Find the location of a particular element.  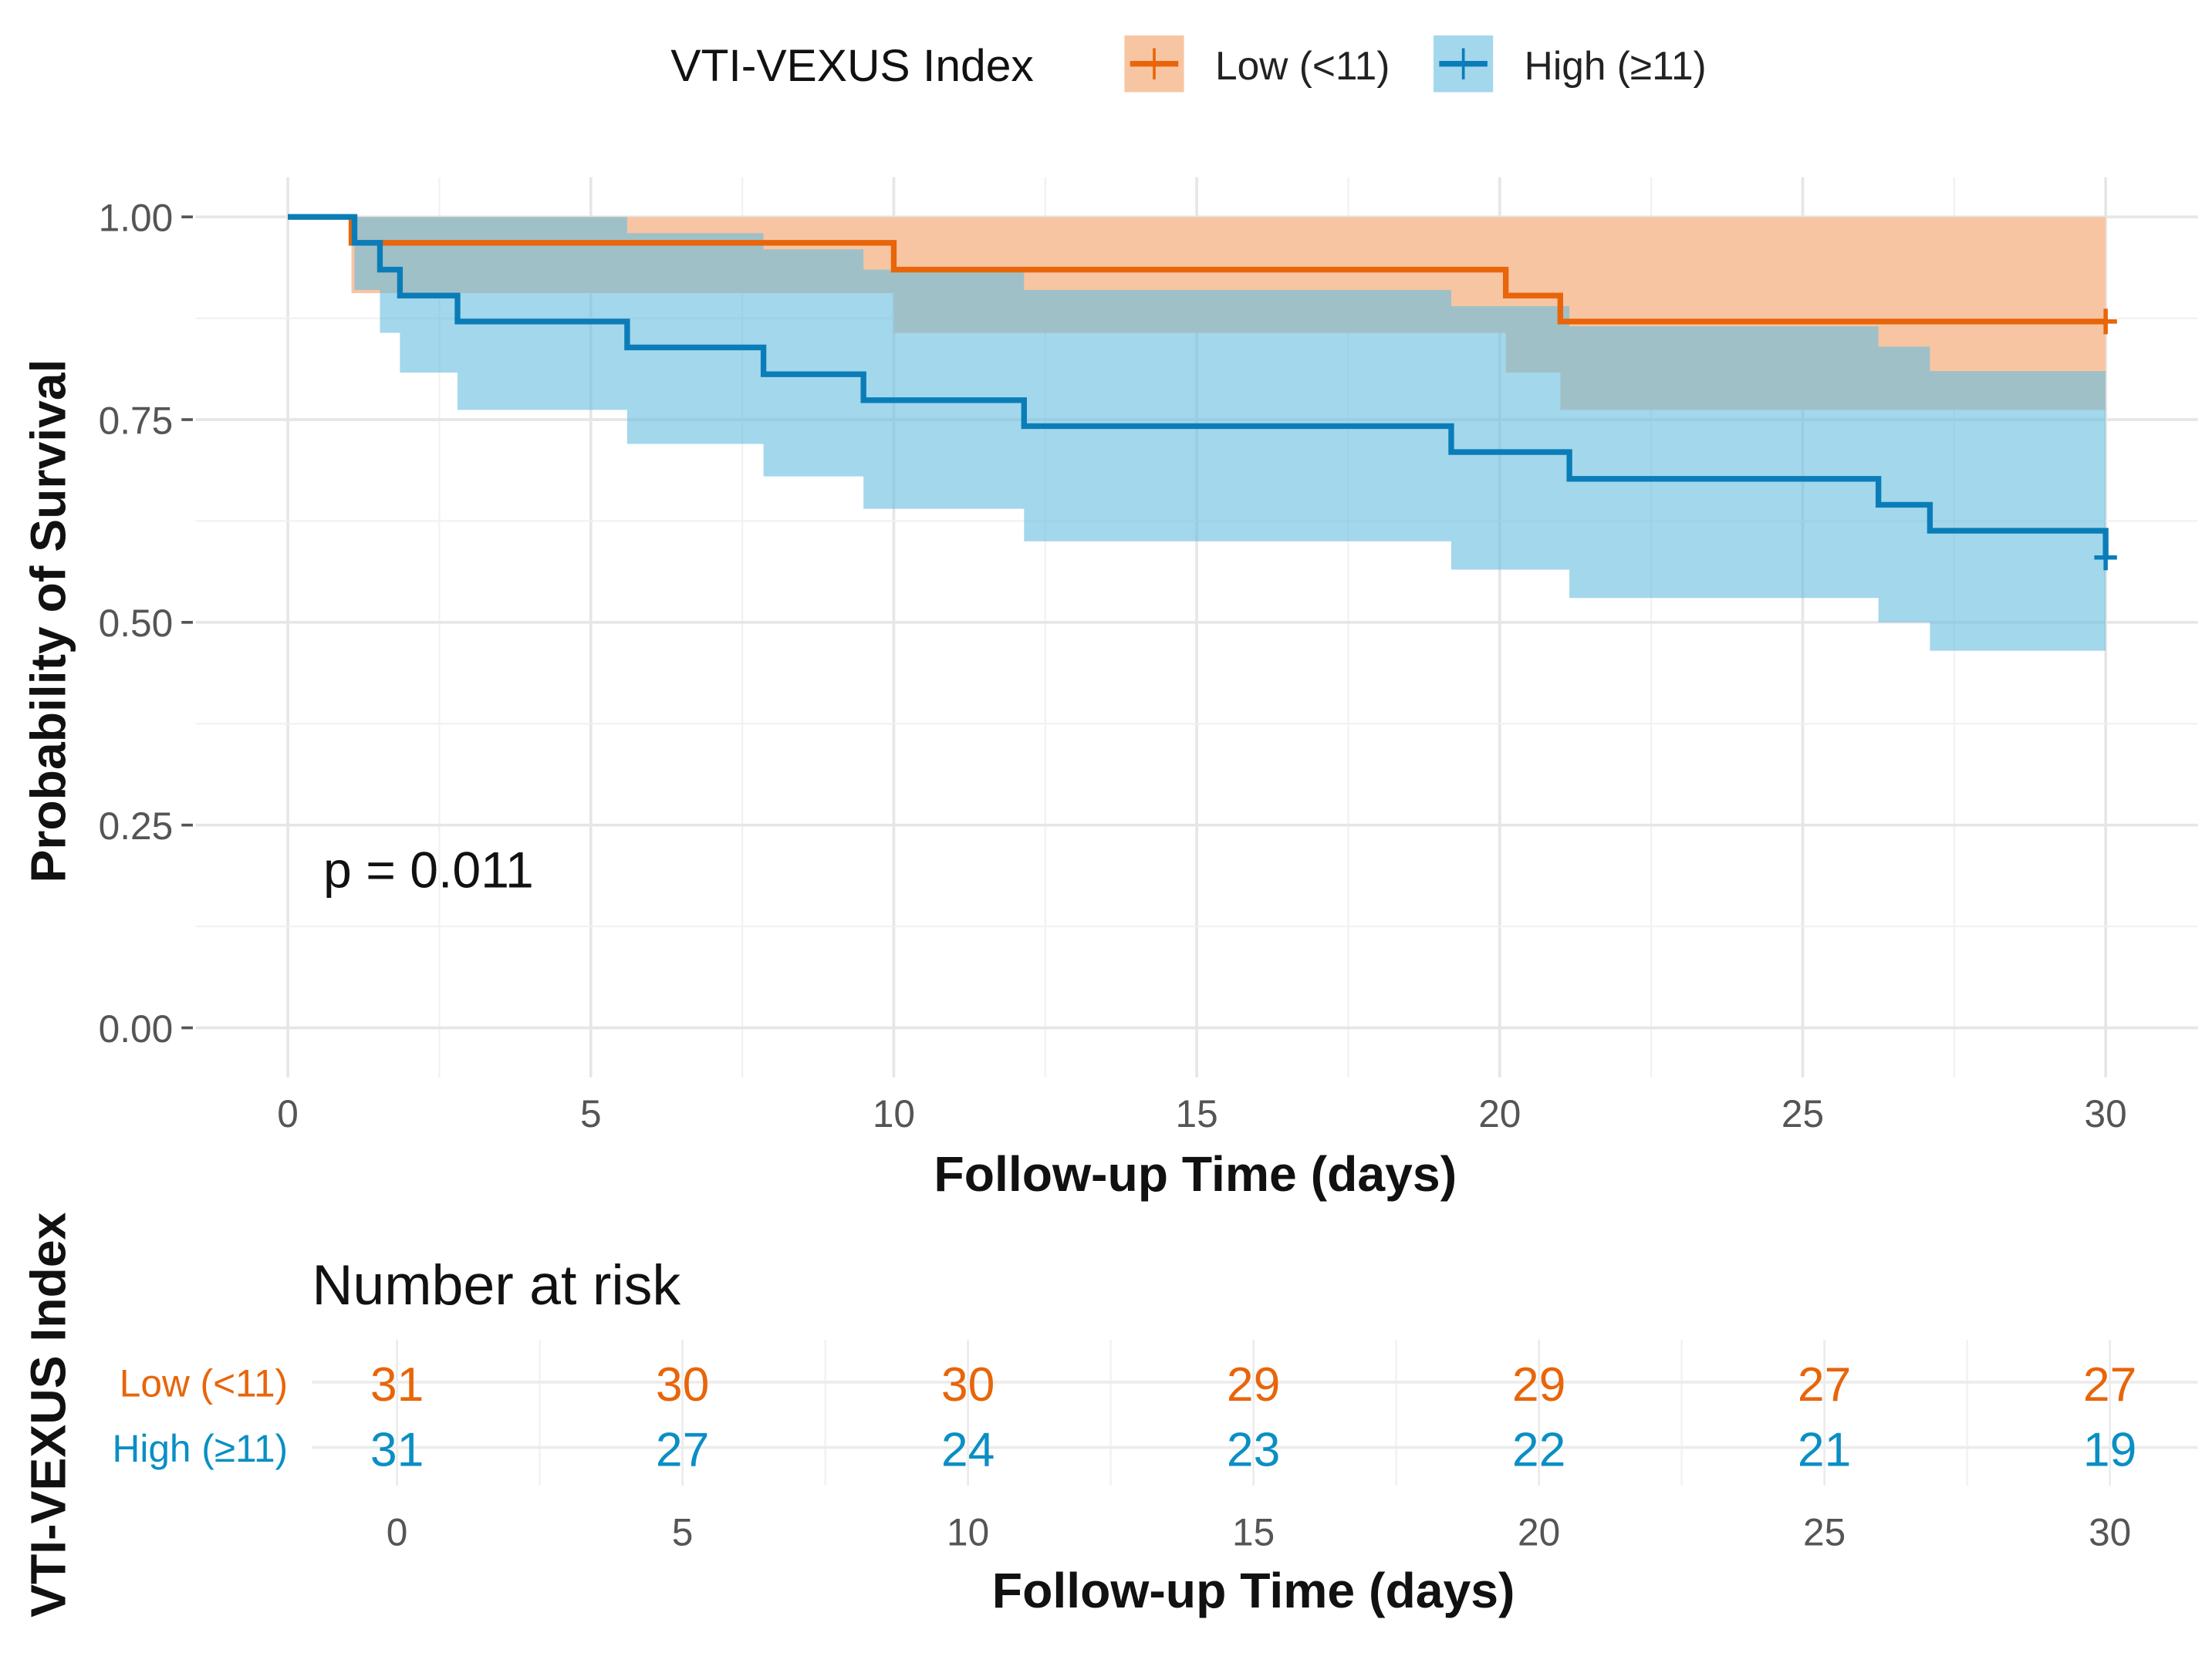

risk-count-high: 27 is located at coordinates (682, 1449).